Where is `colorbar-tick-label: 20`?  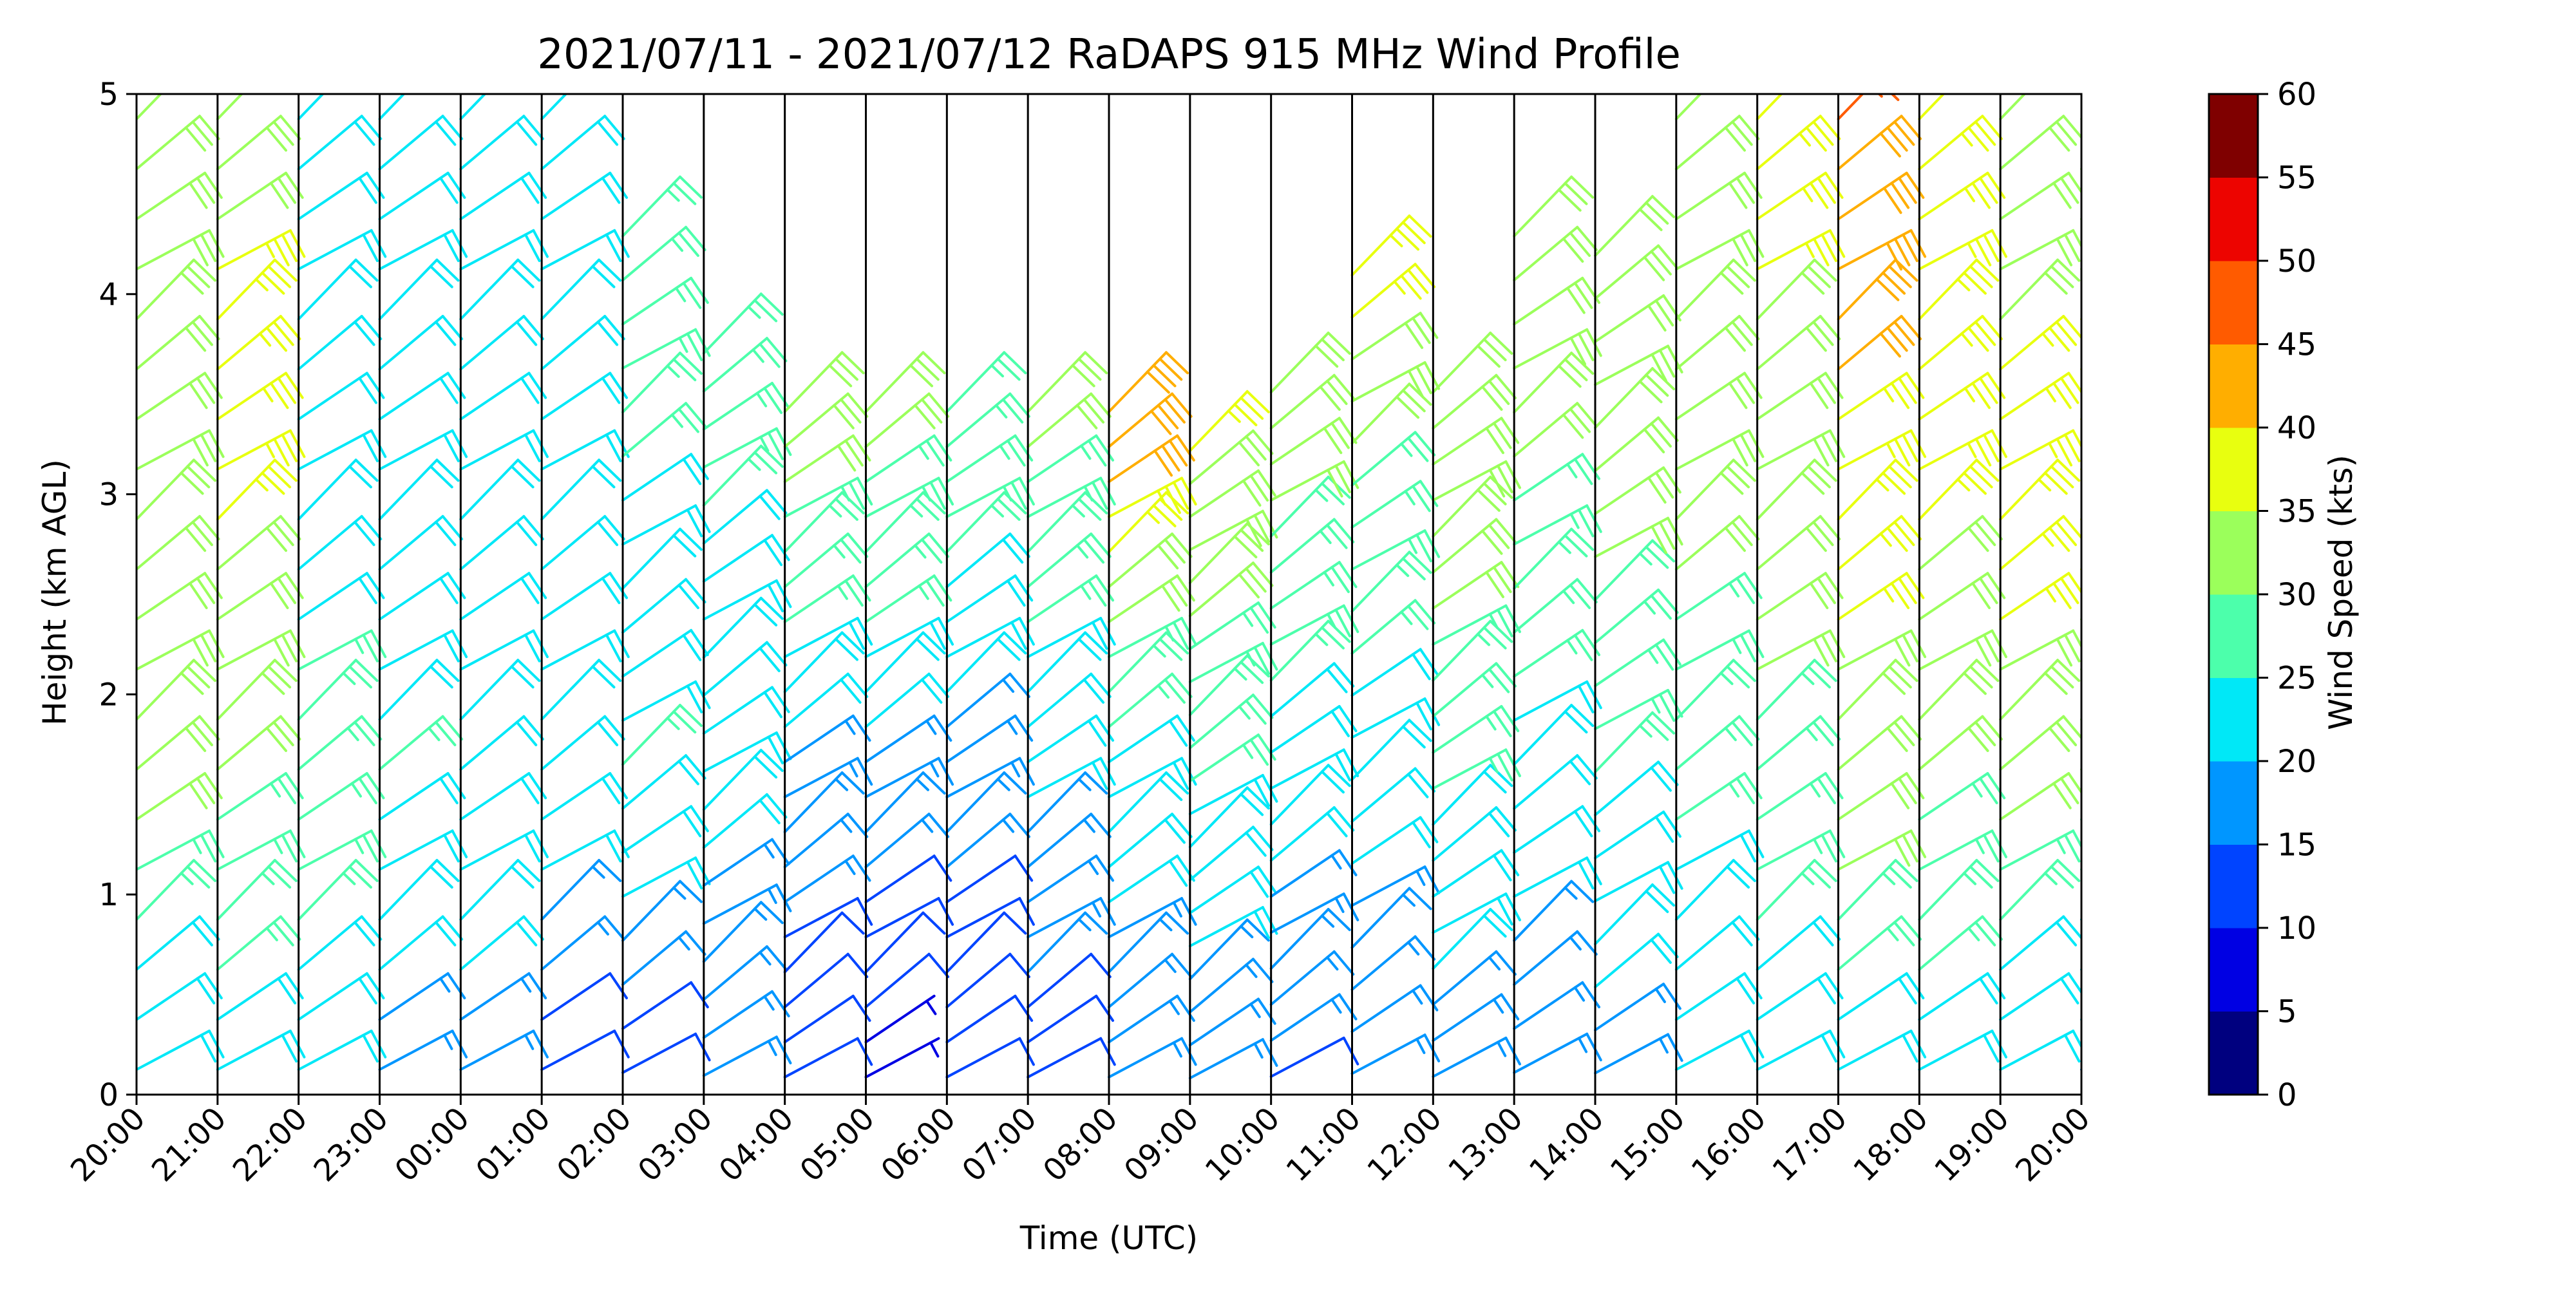
colorbar-tick-label: 20 is located at coordinates (2297, 762).